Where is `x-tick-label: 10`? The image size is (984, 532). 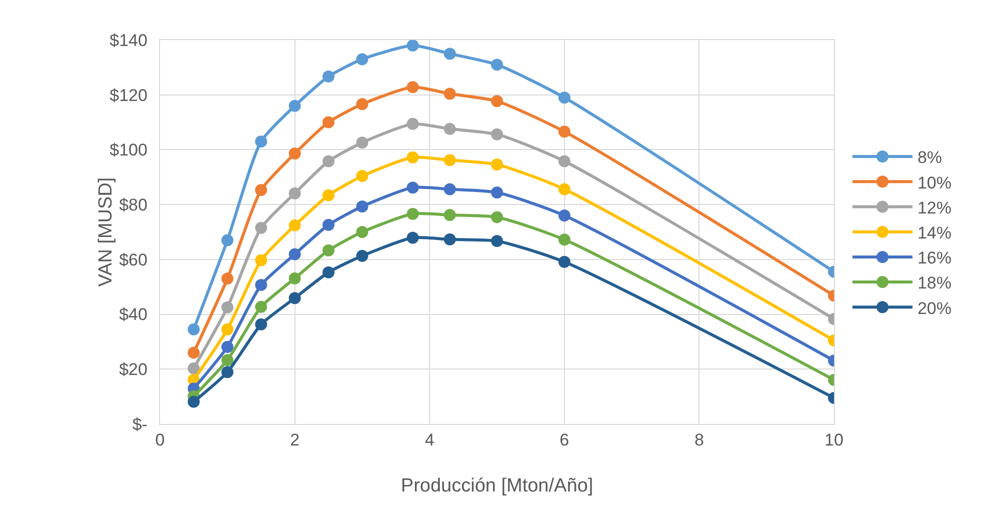
x-tick-label: 10 is located at coordinates (834, 440).